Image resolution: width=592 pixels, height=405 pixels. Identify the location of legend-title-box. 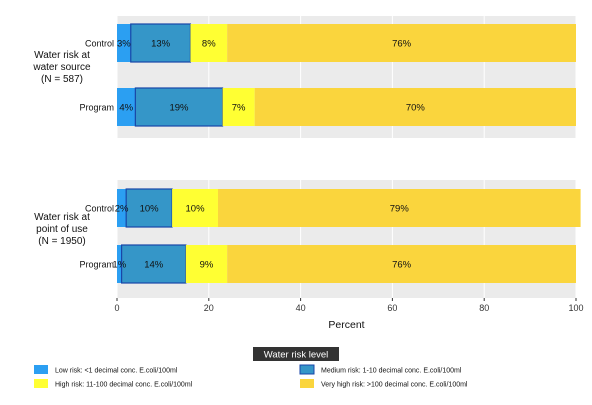
(296, 354).